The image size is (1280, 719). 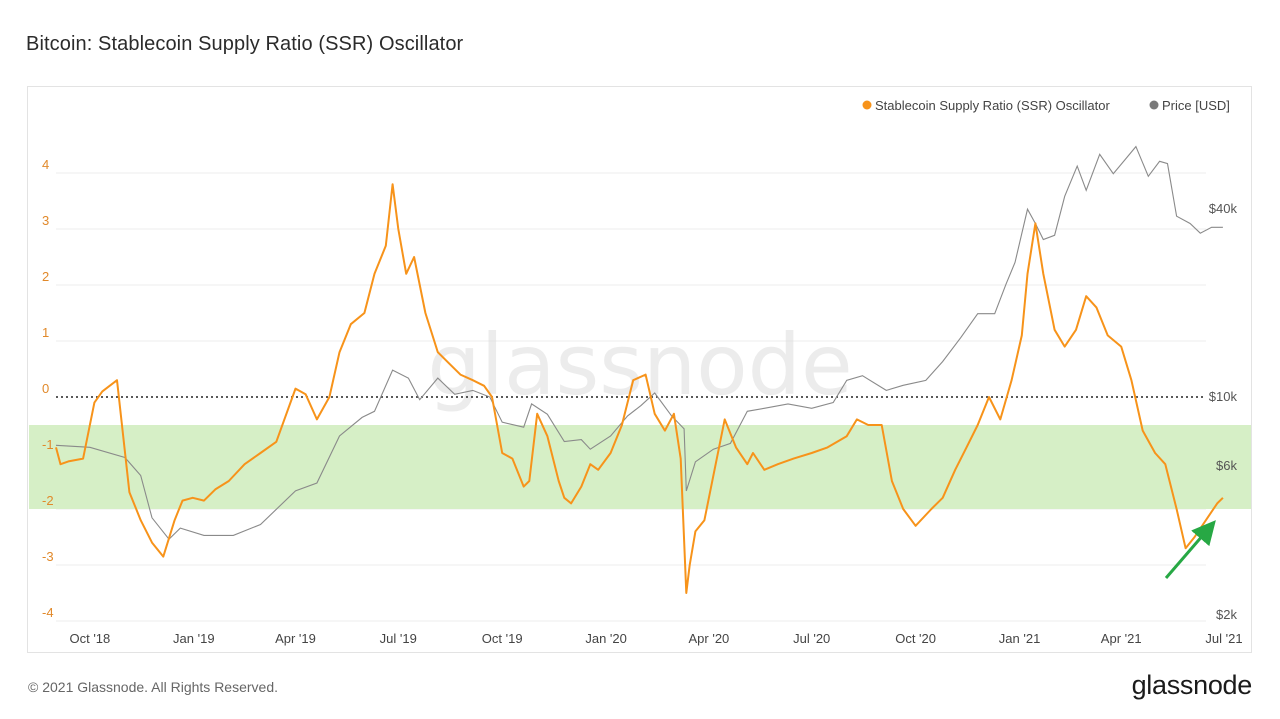 I want to click on left-axis-ticks: 4 3 2 1 0 -1 -2 -3 -4, so click(x=48, y=388).